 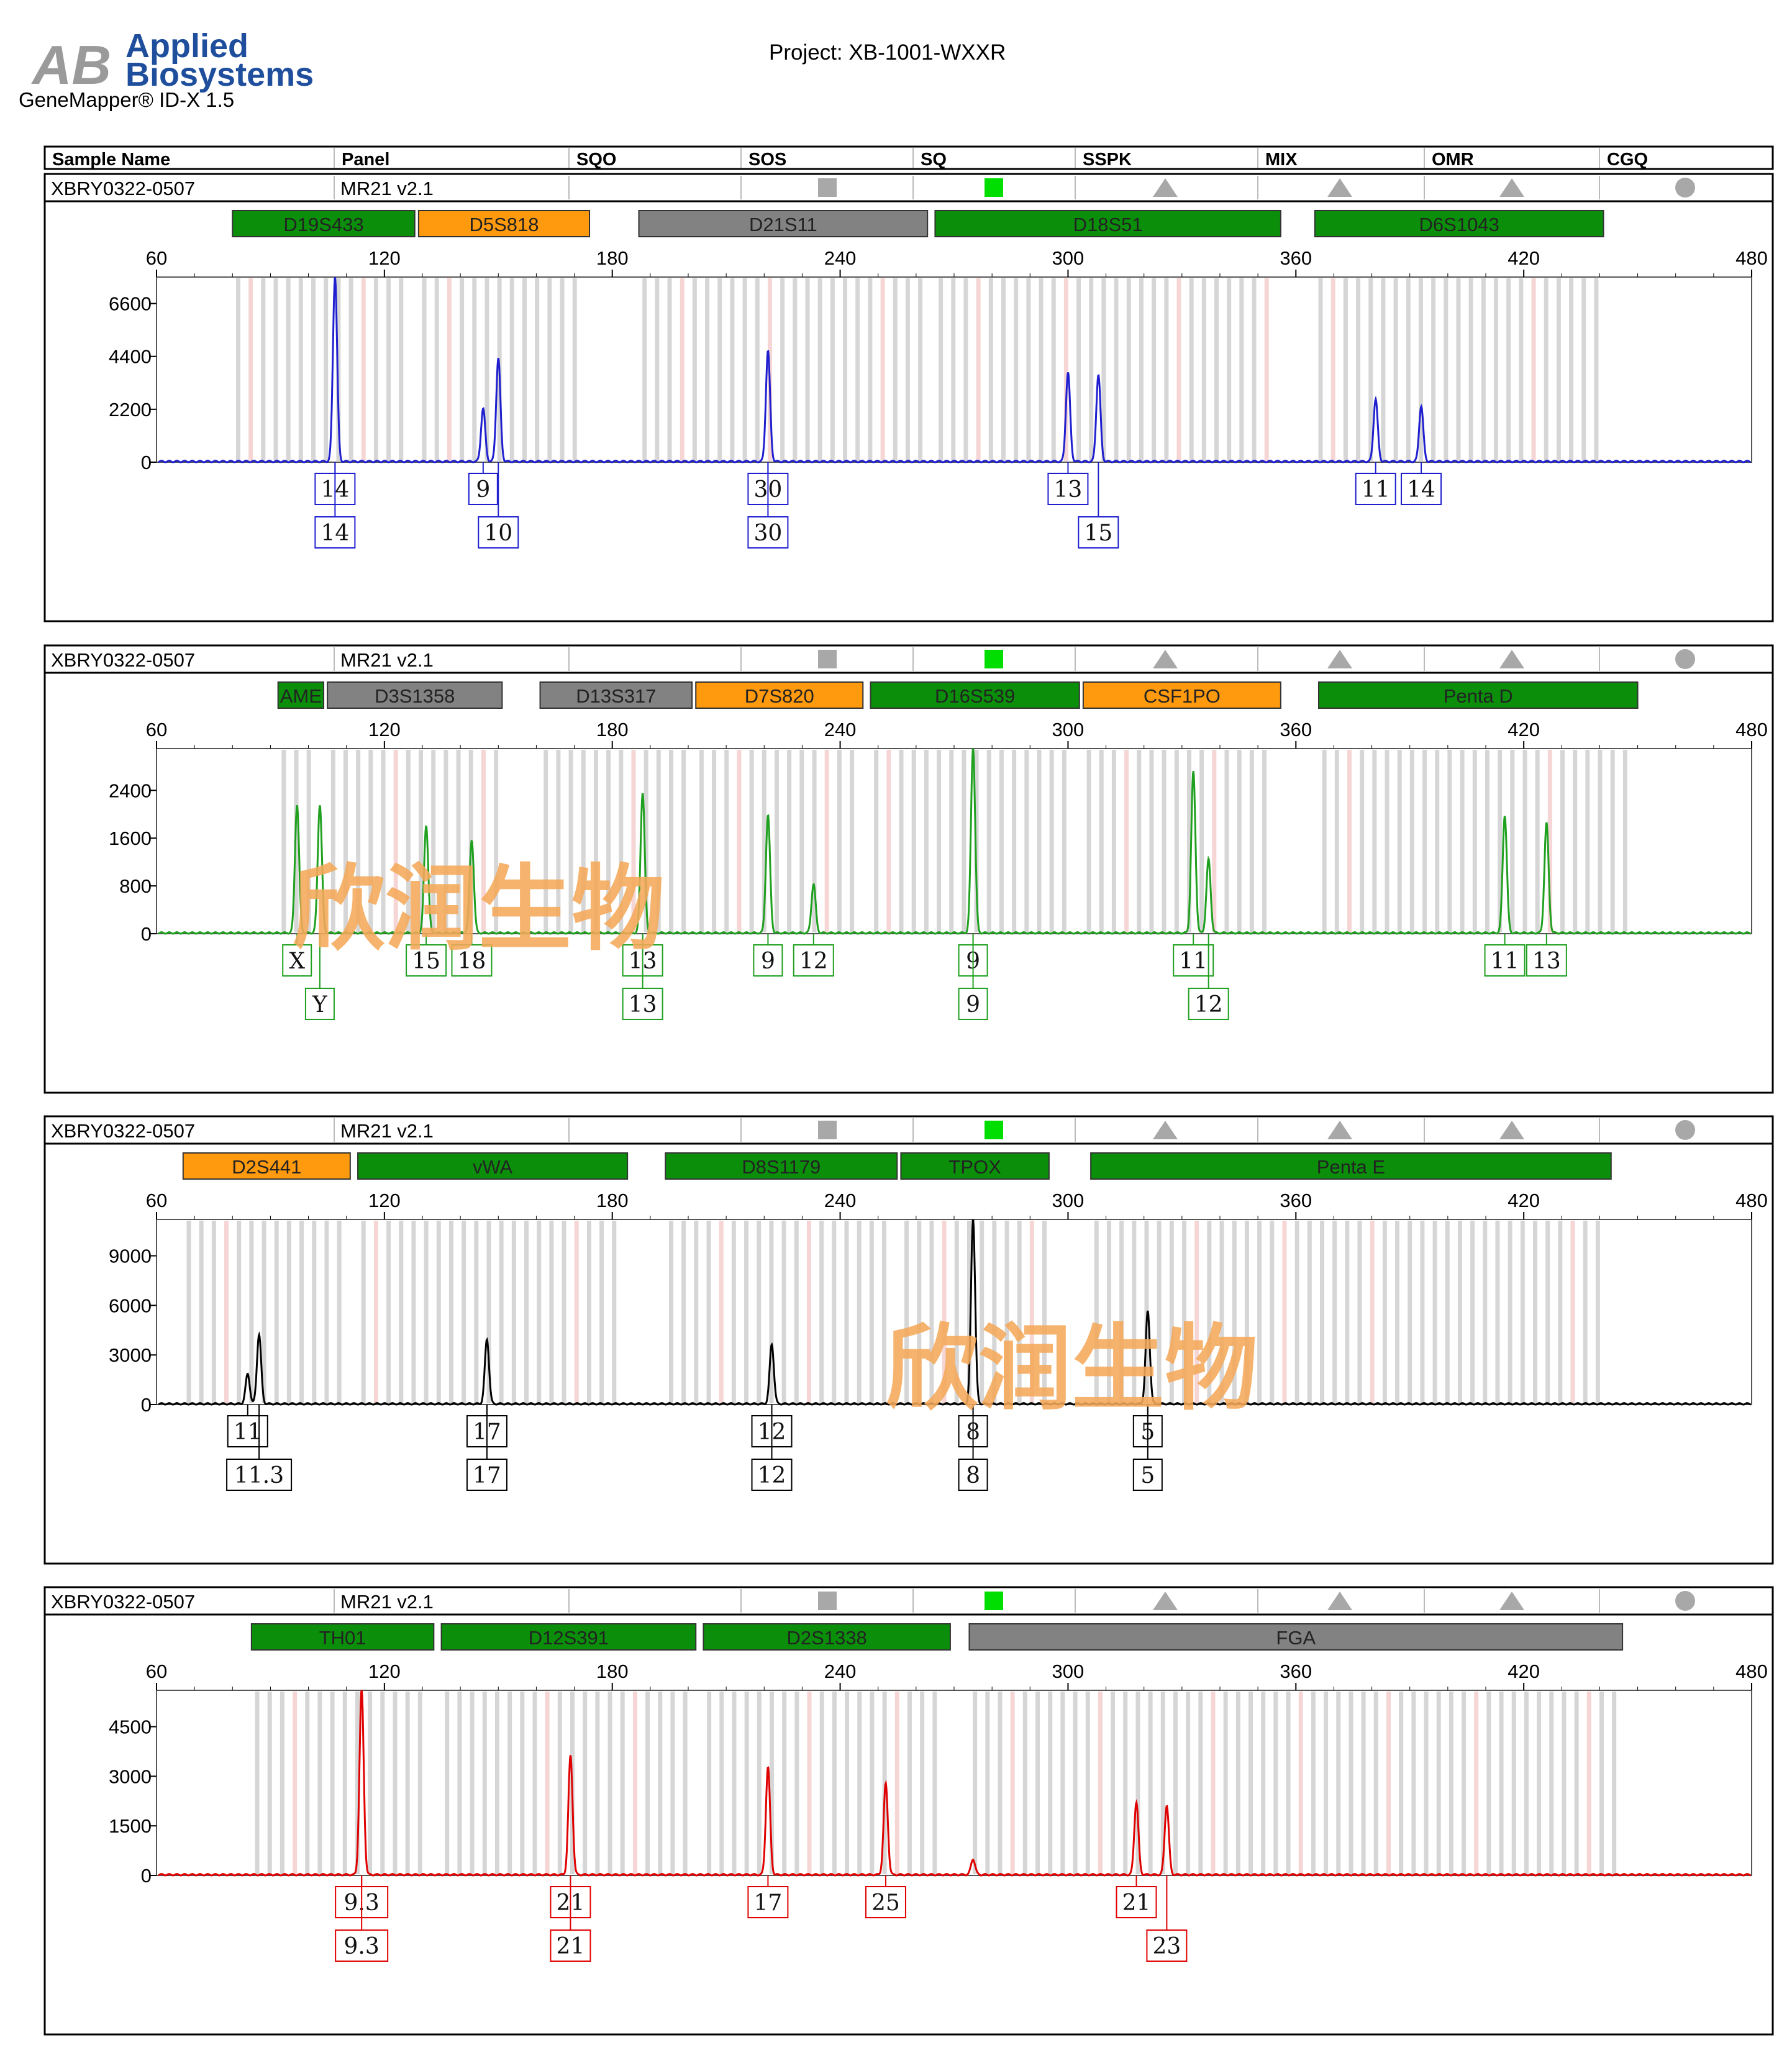 I want to click on allele-label: Y, so click(x=320, y=1005).